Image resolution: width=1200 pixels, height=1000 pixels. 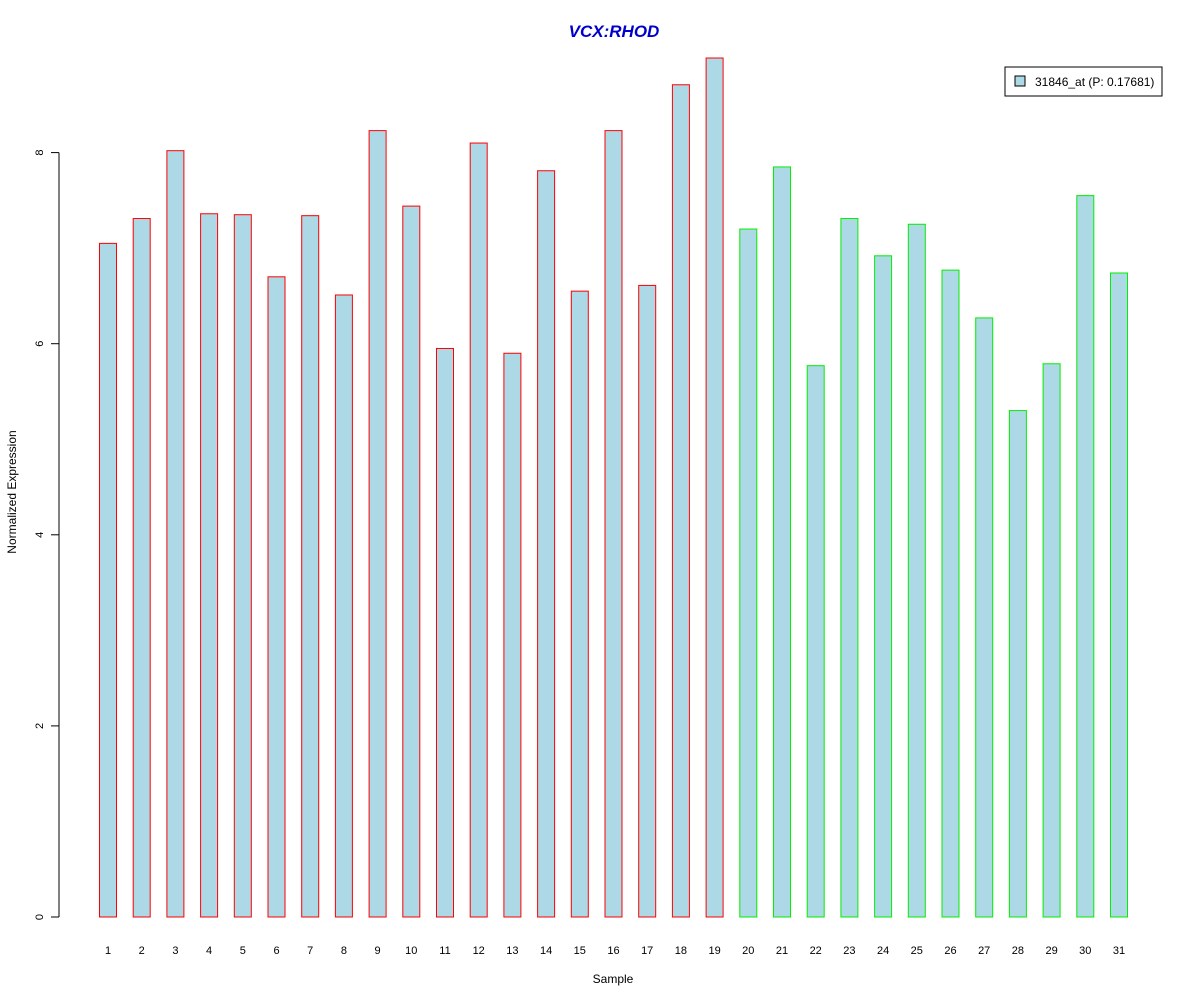 I want to click on x-tick-label: 27, so click(x=984, y=951).